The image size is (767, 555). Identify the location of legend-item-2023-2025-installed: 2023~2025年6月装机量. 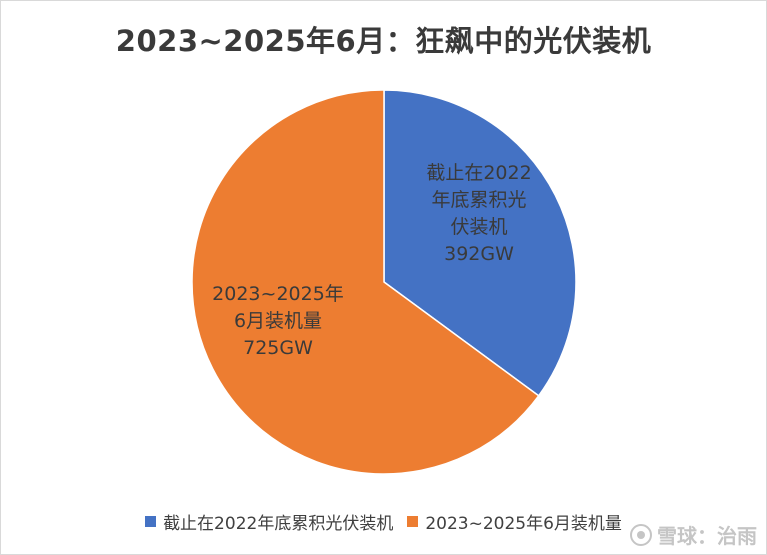
(514, 521).